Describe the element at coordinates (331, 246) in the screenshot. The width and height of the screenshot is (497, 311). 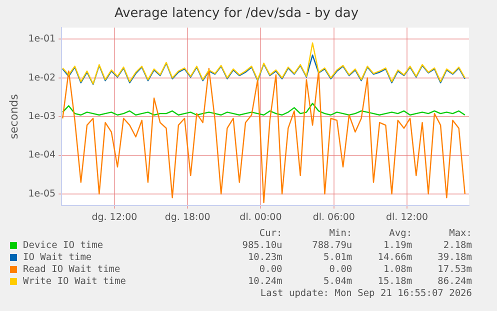
I see `text: 788.79u` at that location.